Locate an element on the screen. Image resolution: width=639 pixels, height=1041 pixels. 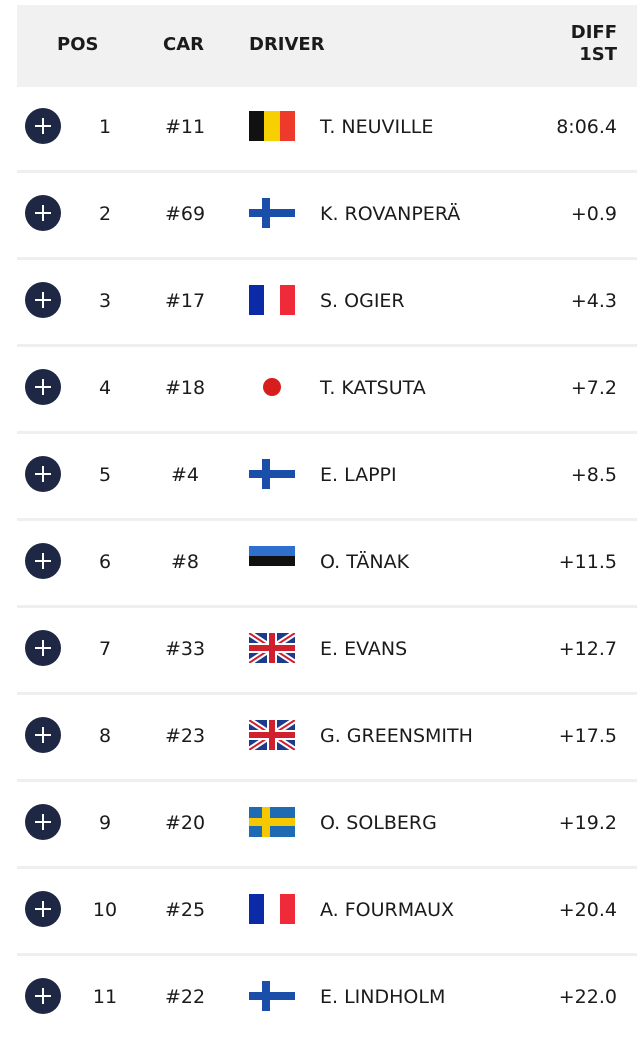
position: 9 is located at coordinates (105, 823).